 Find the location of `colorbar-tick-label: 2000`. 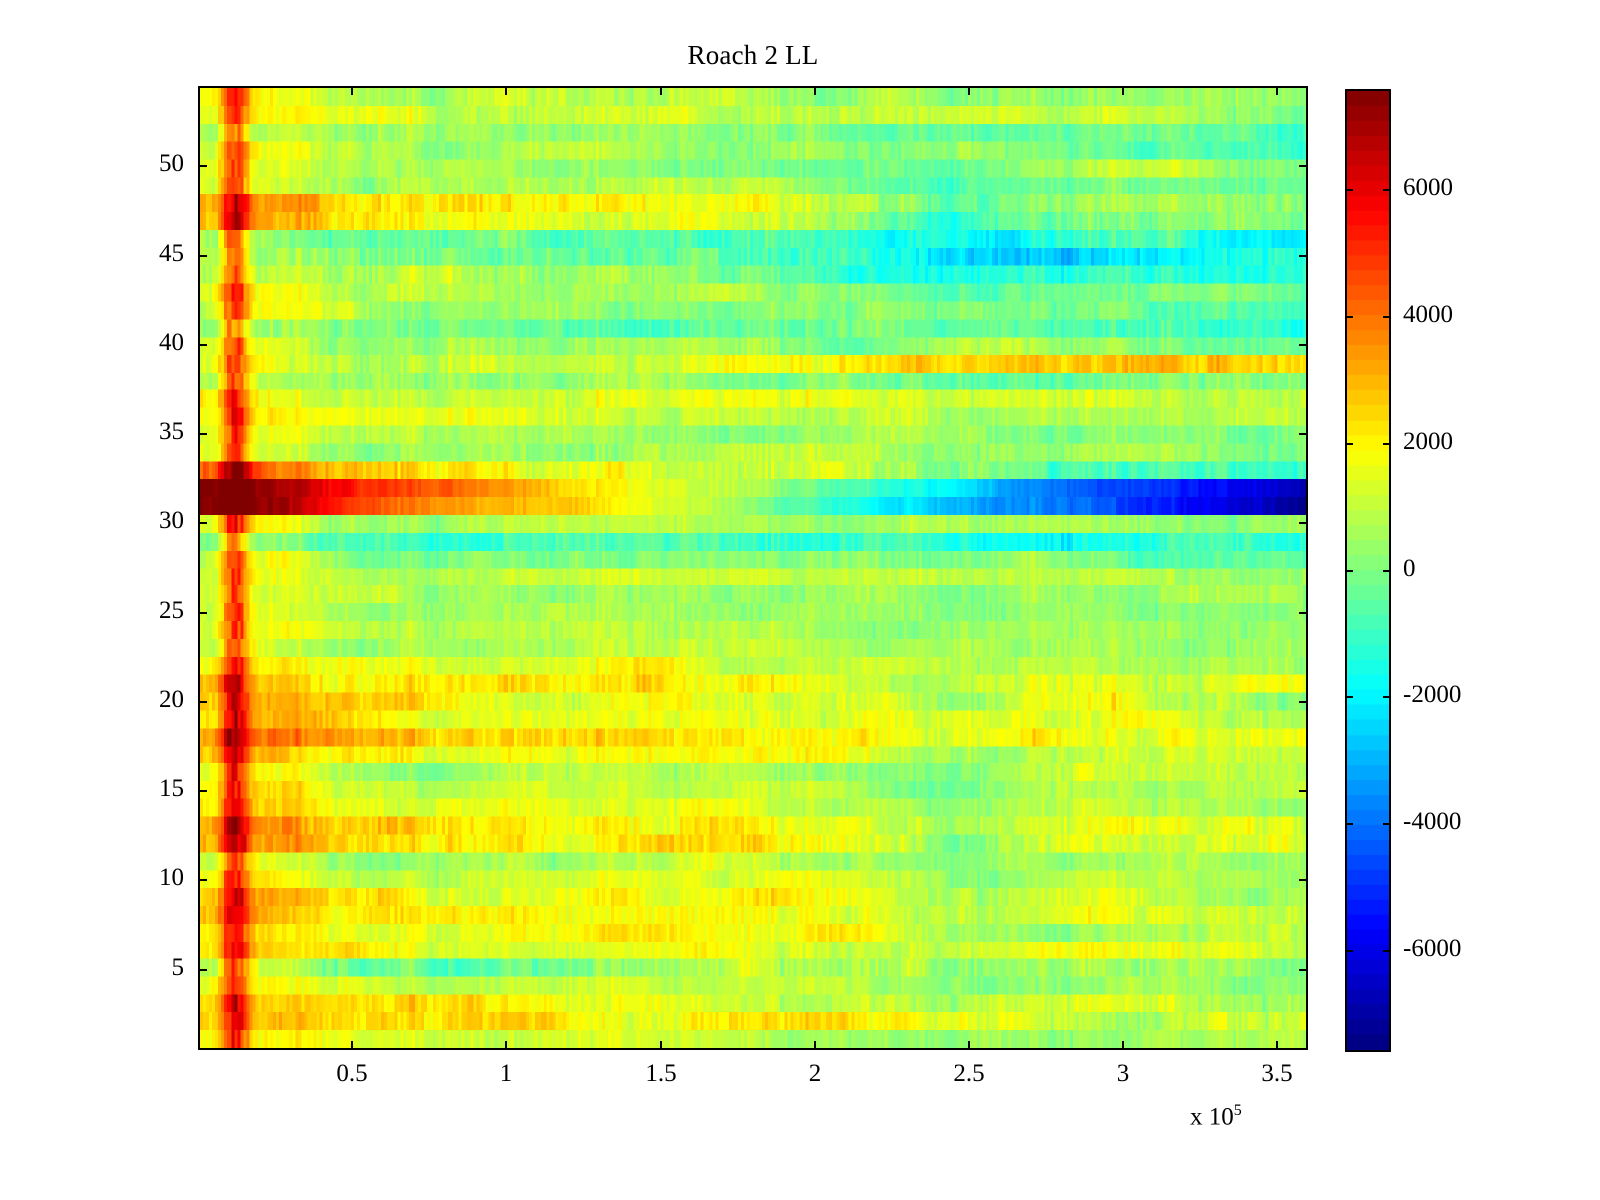

colorbar-tick-label: 2000 is located at coordinates (1428, 441).